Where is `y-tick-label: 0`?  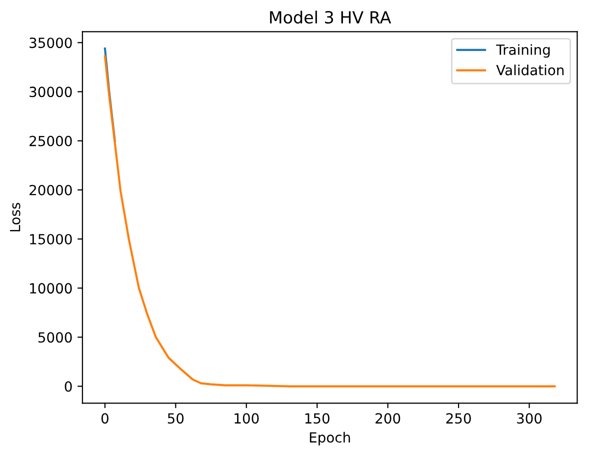 y-tick-label: 0 is located at coordinates (68, 386).